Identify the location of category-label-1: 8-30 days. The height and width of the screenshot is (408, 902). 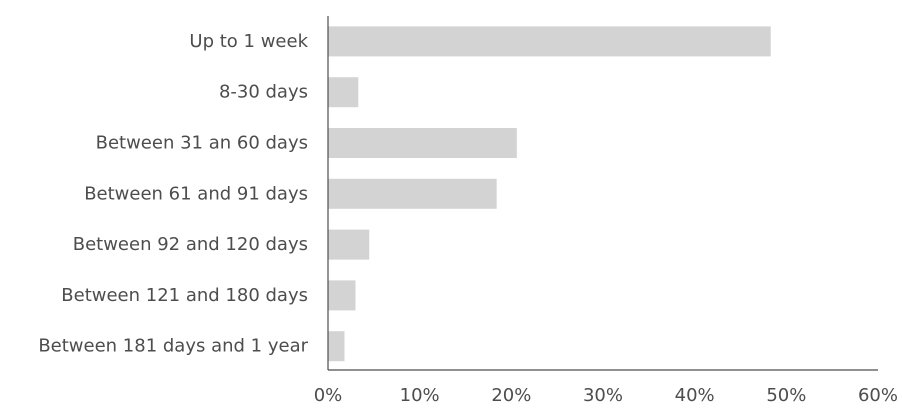
(263, 92).